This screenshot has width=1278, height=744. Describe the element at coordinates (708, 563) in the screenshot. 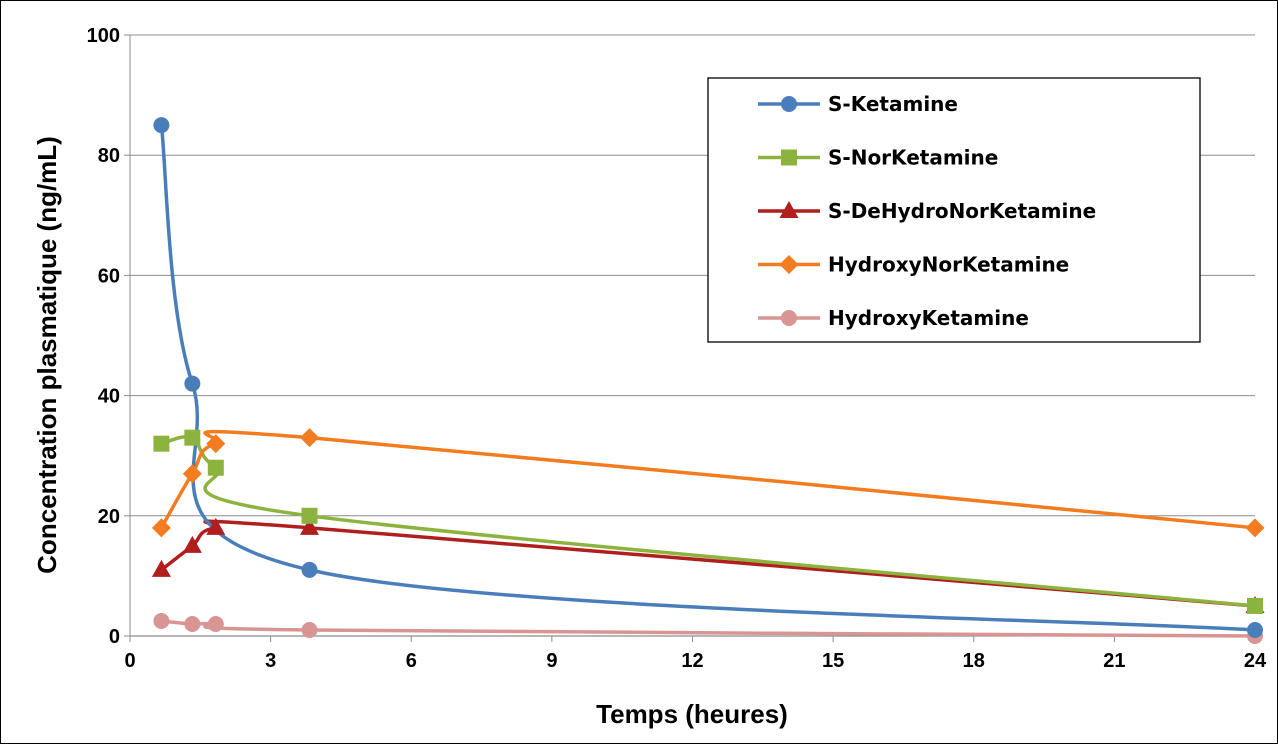

I see `series-line-s-dehydronorketamine` at that location.